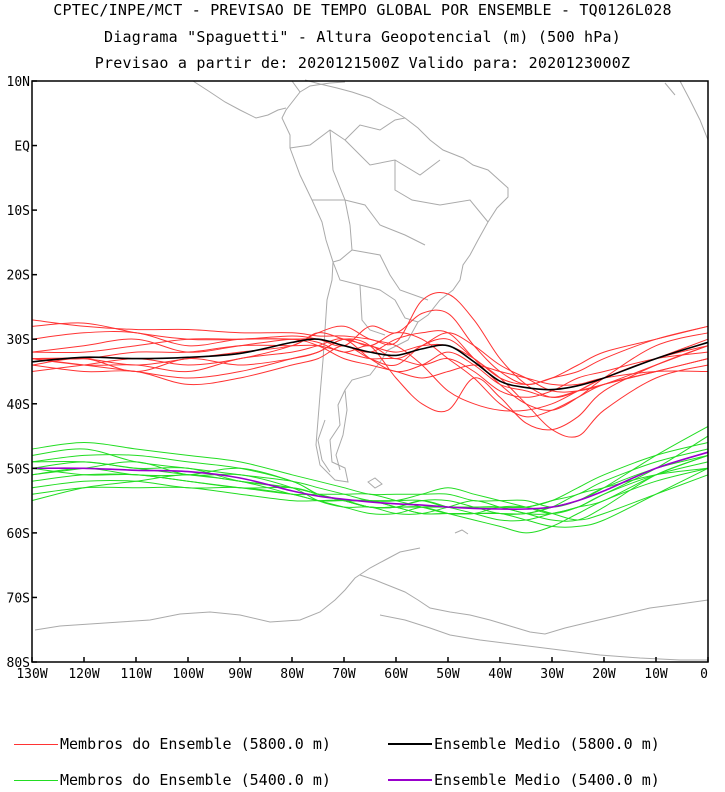  What do you see at coordinates (396, 674) in the screenshot?
I see `lon-tick-label: 60W` at bounding box center [396, 674].